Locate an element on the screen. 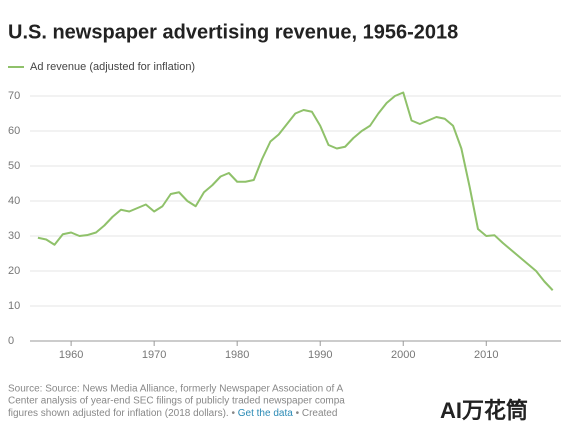 The image size is (573, 443). y-tick-label: 70 is located at coordinates (14, 96).